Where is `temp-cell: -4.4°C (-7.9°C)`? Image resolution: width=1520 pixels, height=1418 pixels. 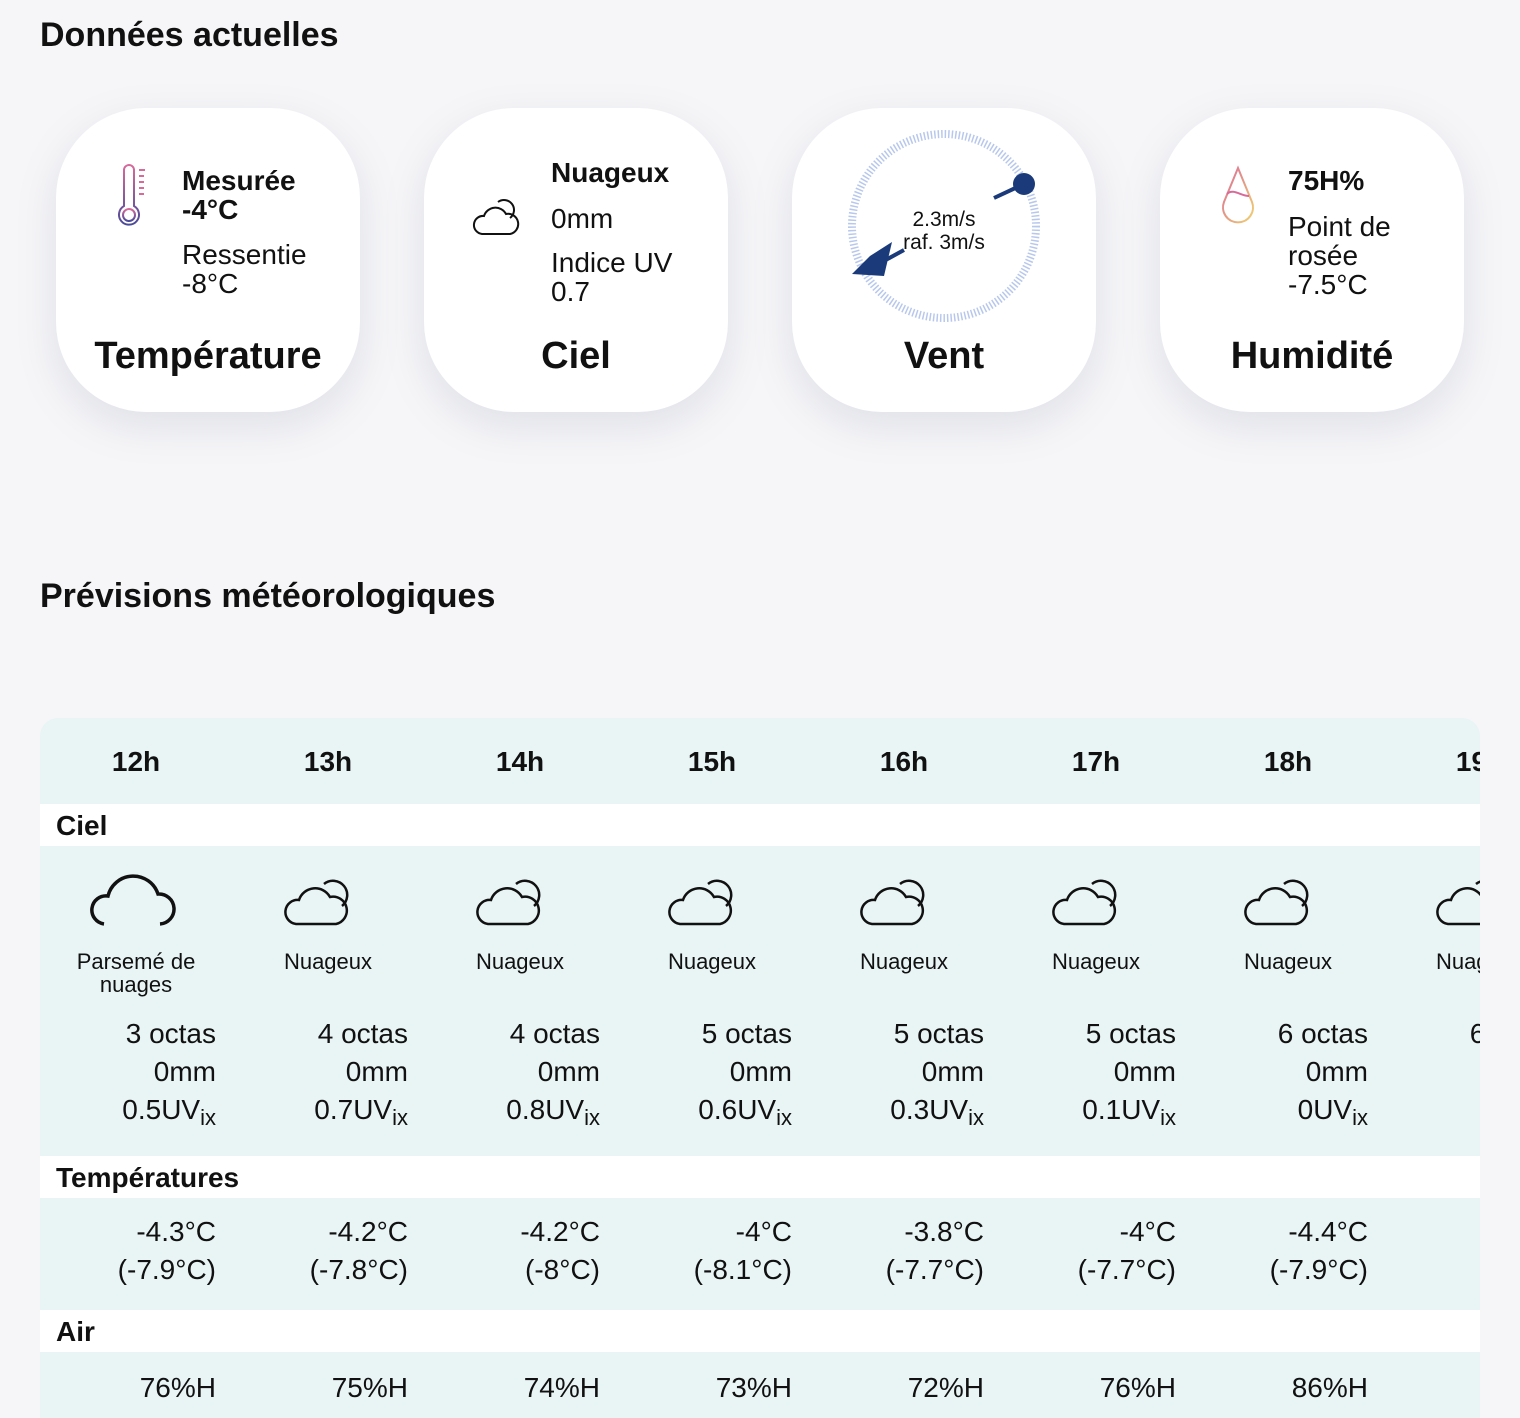
temp-cell: -4.4°C (-7.9°C) is located at coordinates (1288, 1254).